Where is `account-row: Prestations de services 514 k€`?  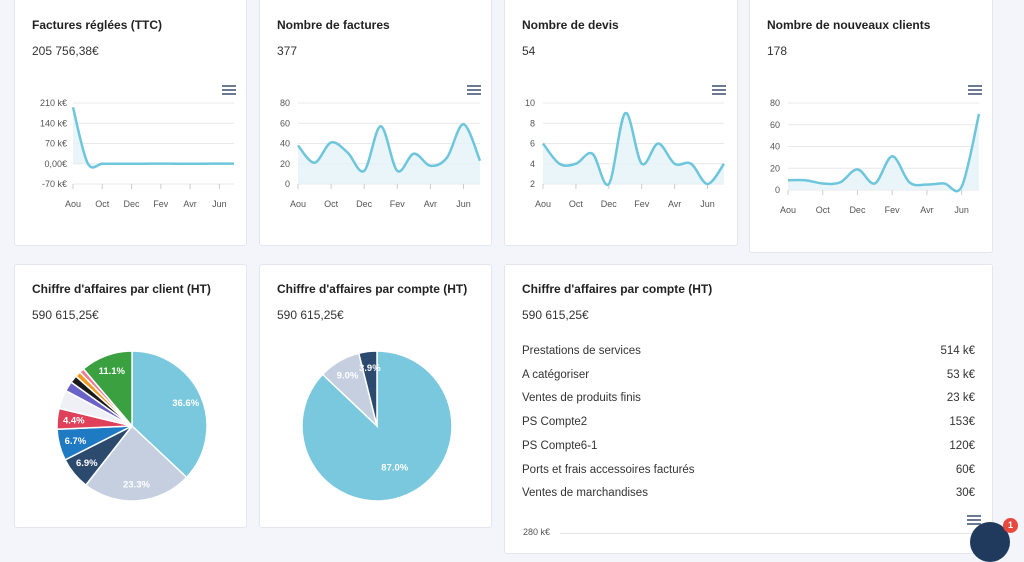 account-row: Prestations de services 514 k€ is located at coordinates (748, 351).